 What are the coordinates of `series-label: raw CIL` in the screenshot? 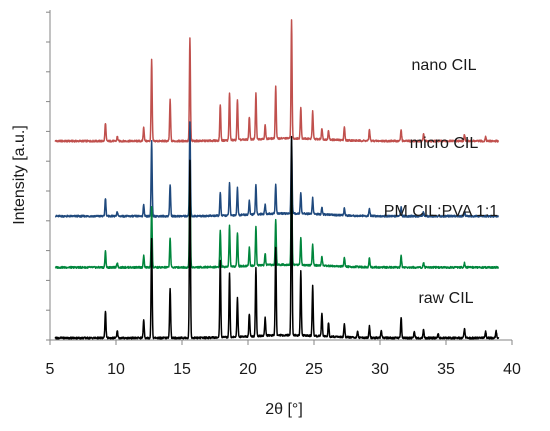 It's located at (445, 298).